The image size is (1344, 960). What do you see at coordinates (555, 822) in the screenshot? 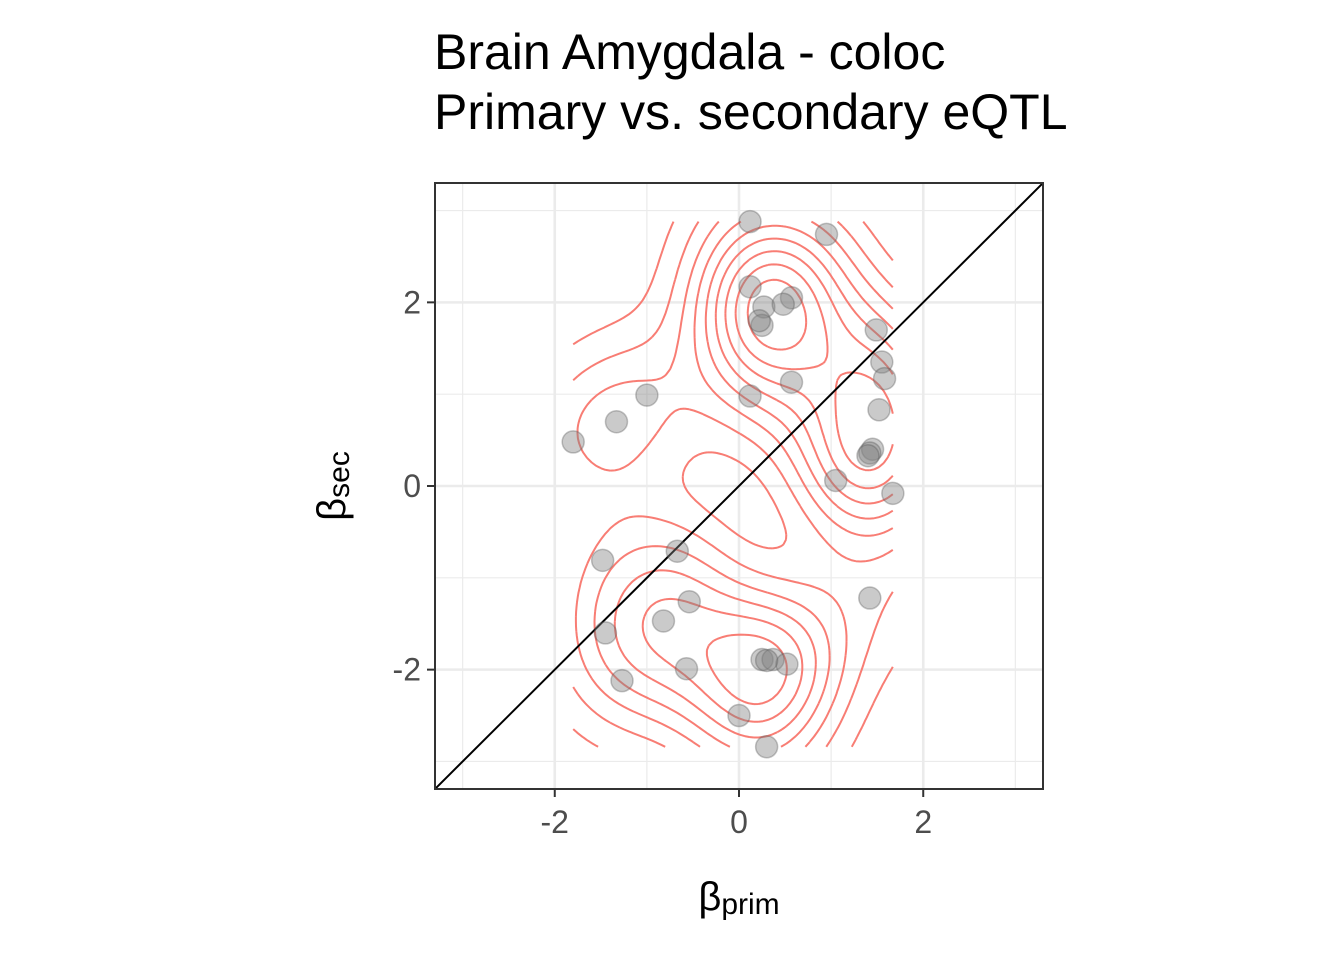
I see `x-tick-label: -2` at bounding box center [555, 822].